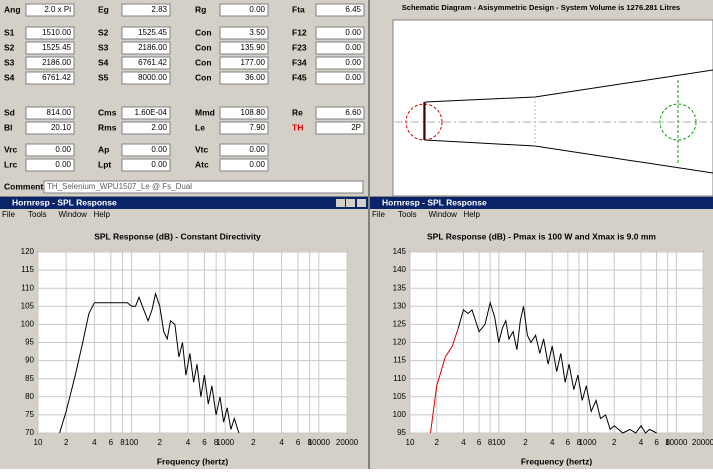  I want to click on comment-input, so click(203, 187).